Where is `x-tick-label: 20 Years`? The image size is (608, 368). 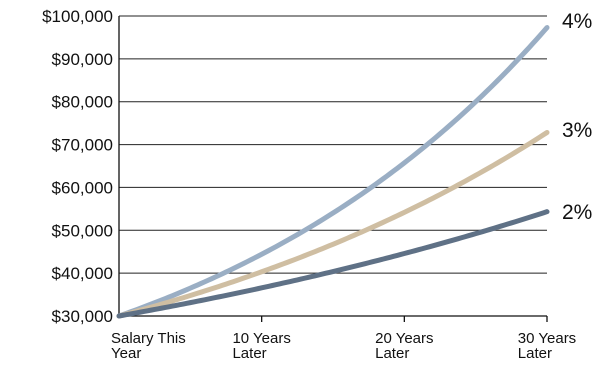 x-tick-label: 20 Years is located at coordinates (404, 338).